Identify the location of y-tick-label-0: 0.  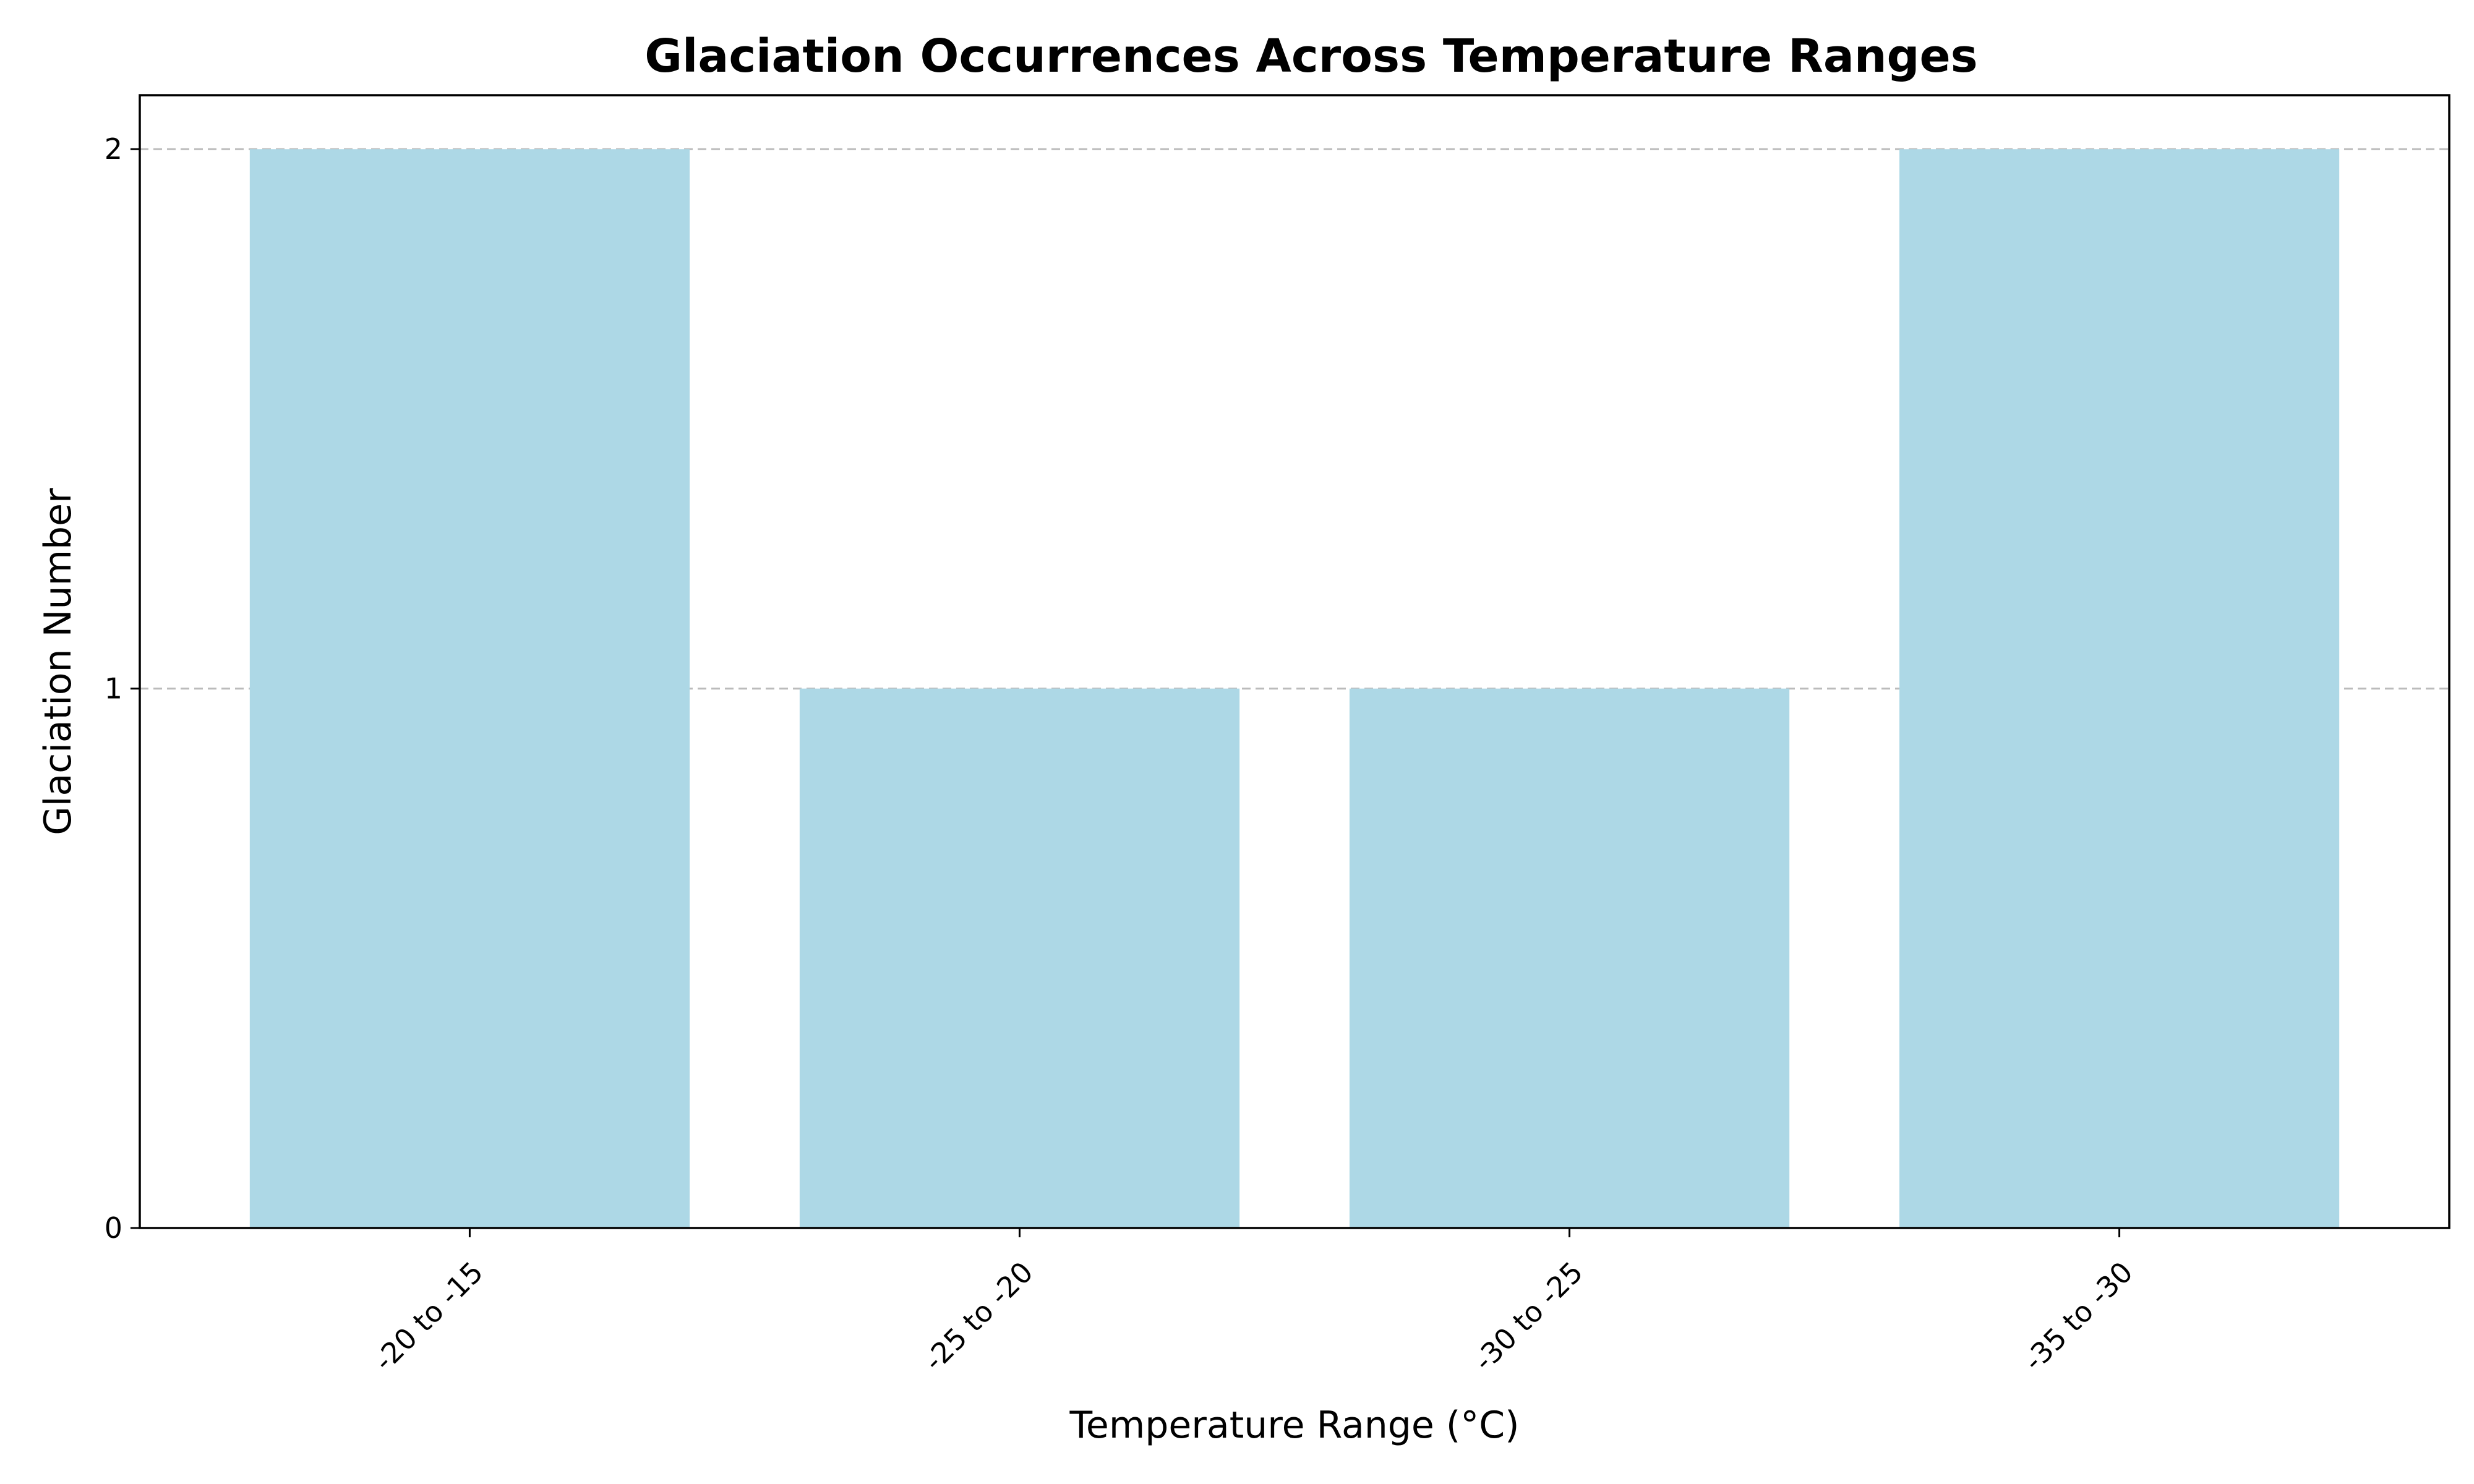
(114, 1228).